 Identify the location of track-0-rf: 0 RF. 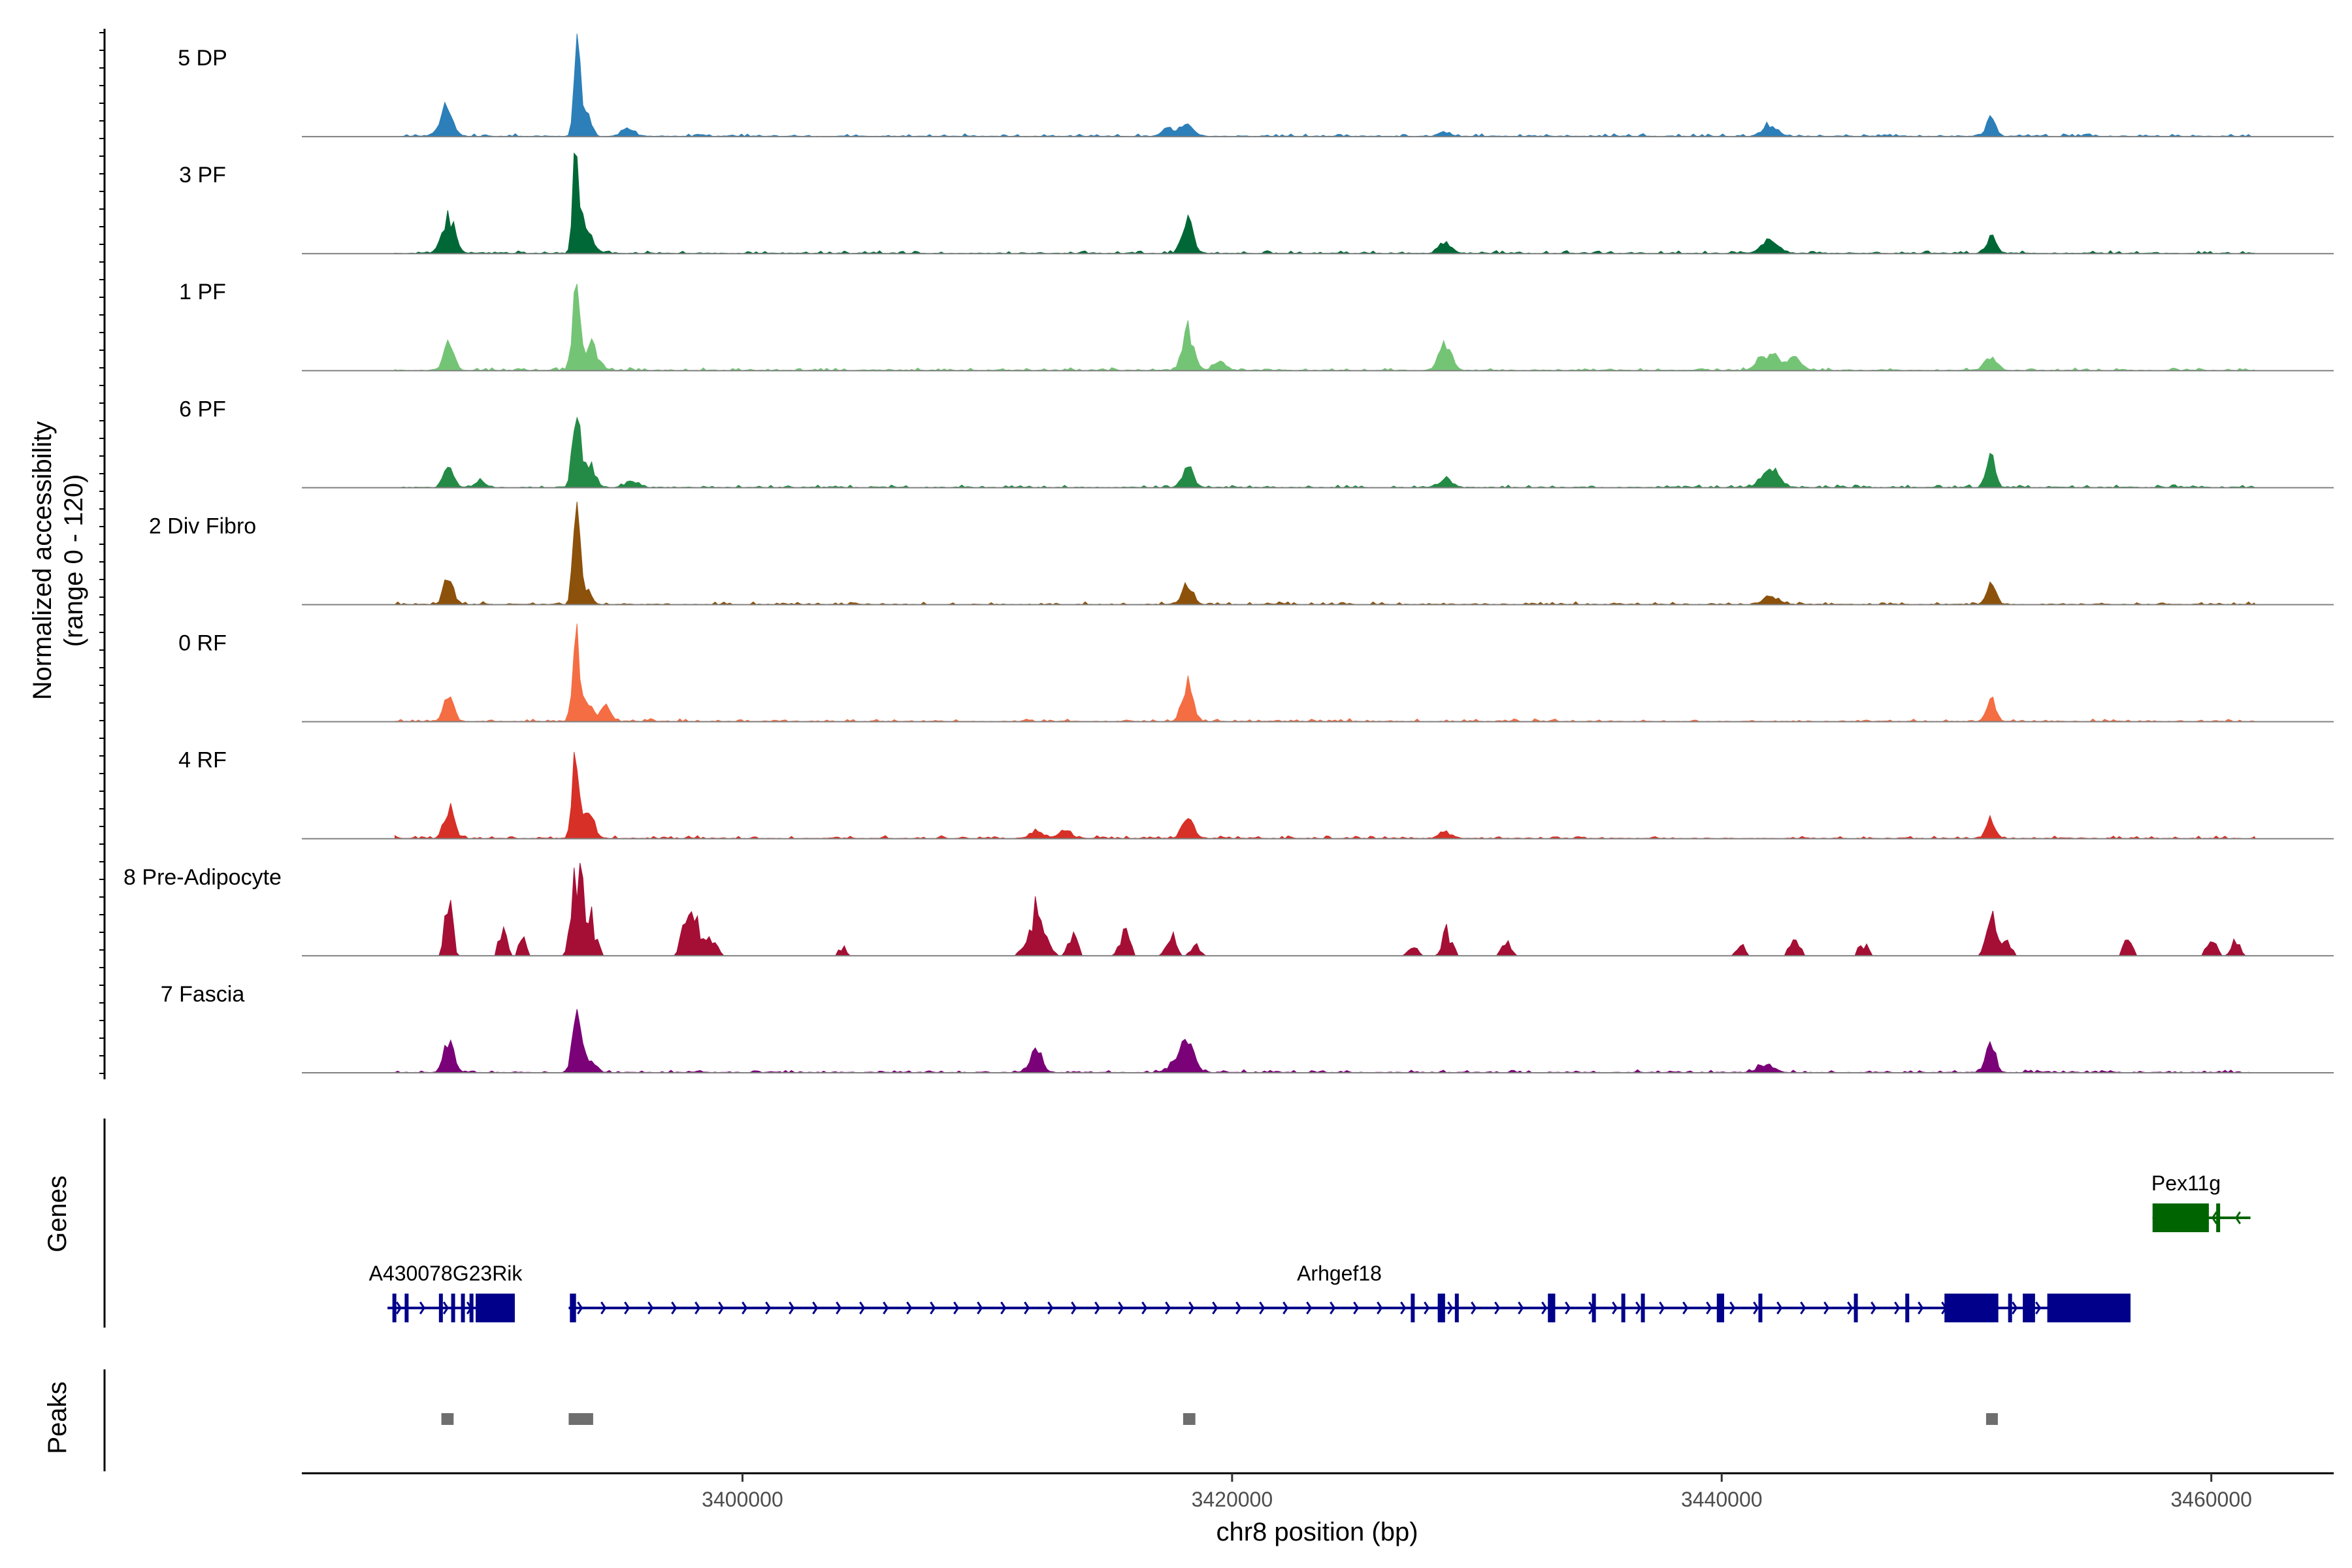
(1256, 673).